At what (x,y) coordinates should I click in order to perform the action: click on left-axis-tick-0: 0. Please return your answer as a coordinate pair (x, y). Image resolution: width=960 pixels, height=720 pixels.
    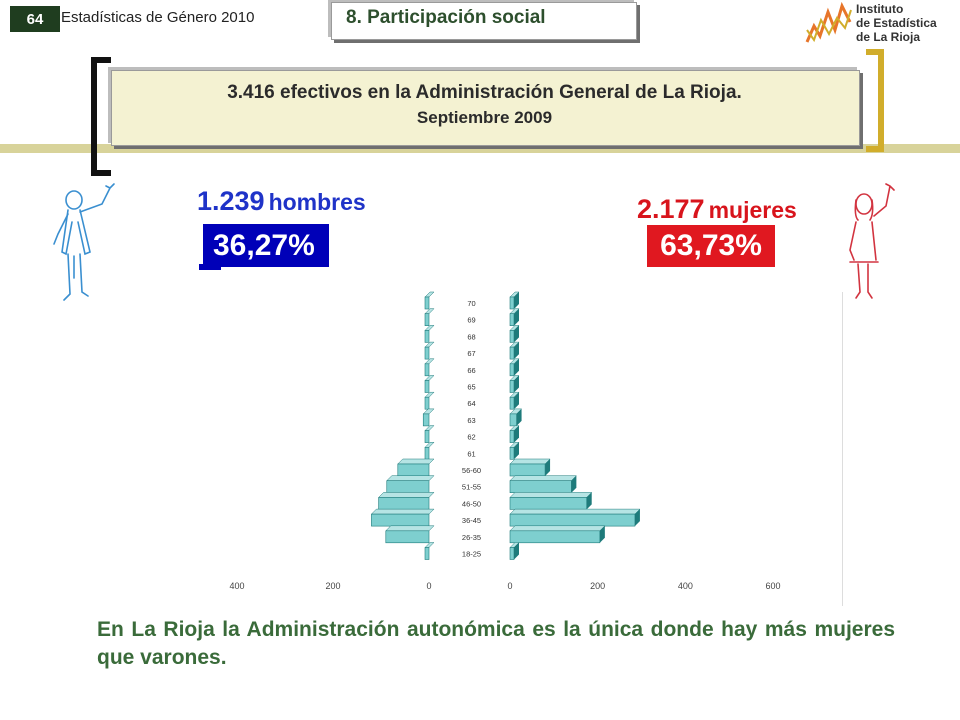
    Looking at the image, I should click on (428, 586).